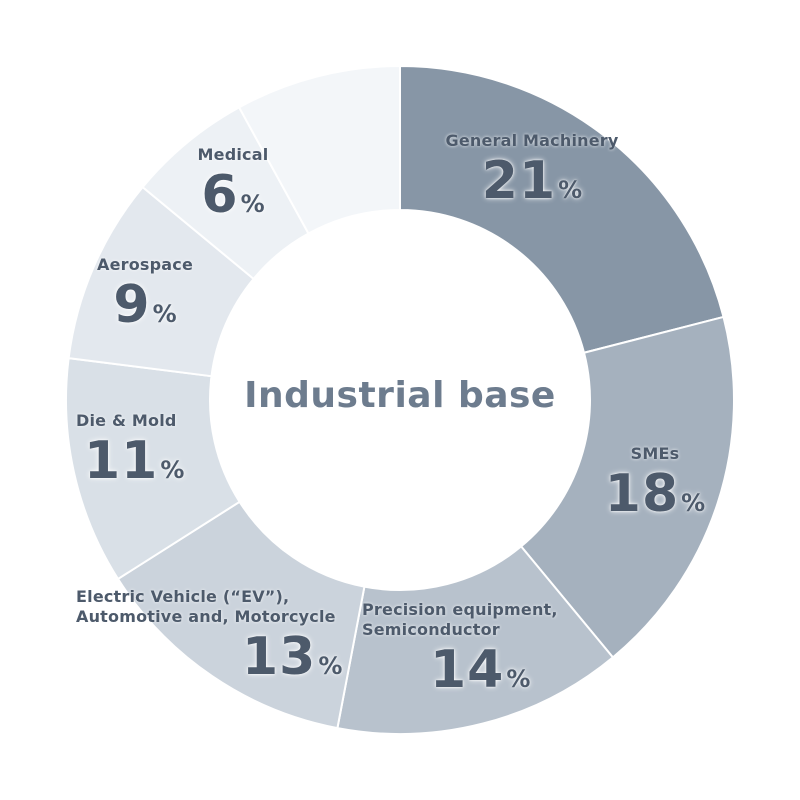  I want to click on percent-value: 13%, so click(292, 657).